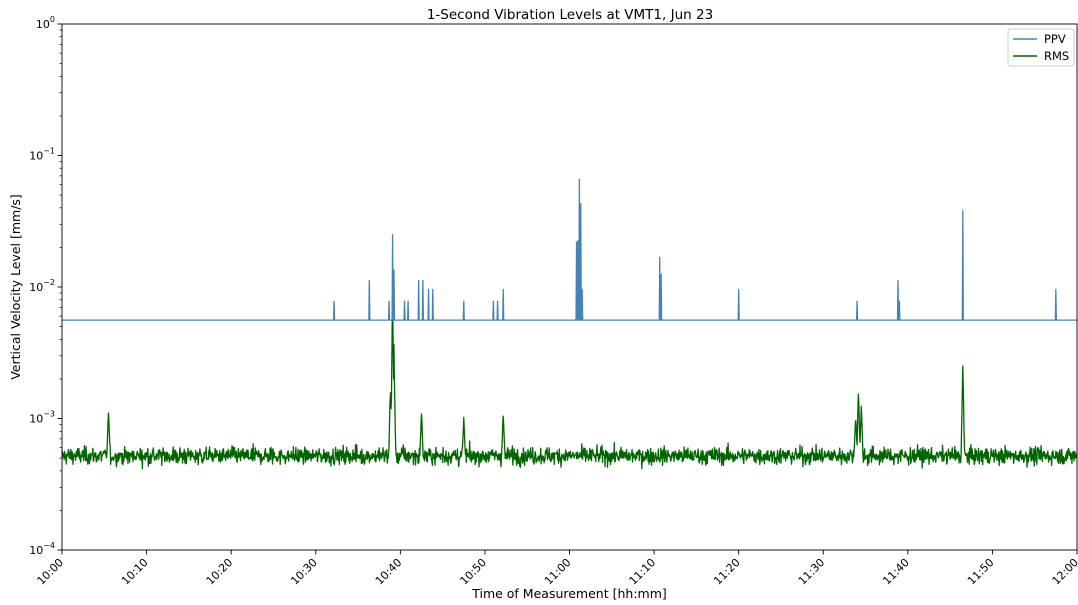  What do you see at coordinates (981, 572) in the screenshot?
I see `x-tick-label: 11:50` at bounding box center [981, 572].